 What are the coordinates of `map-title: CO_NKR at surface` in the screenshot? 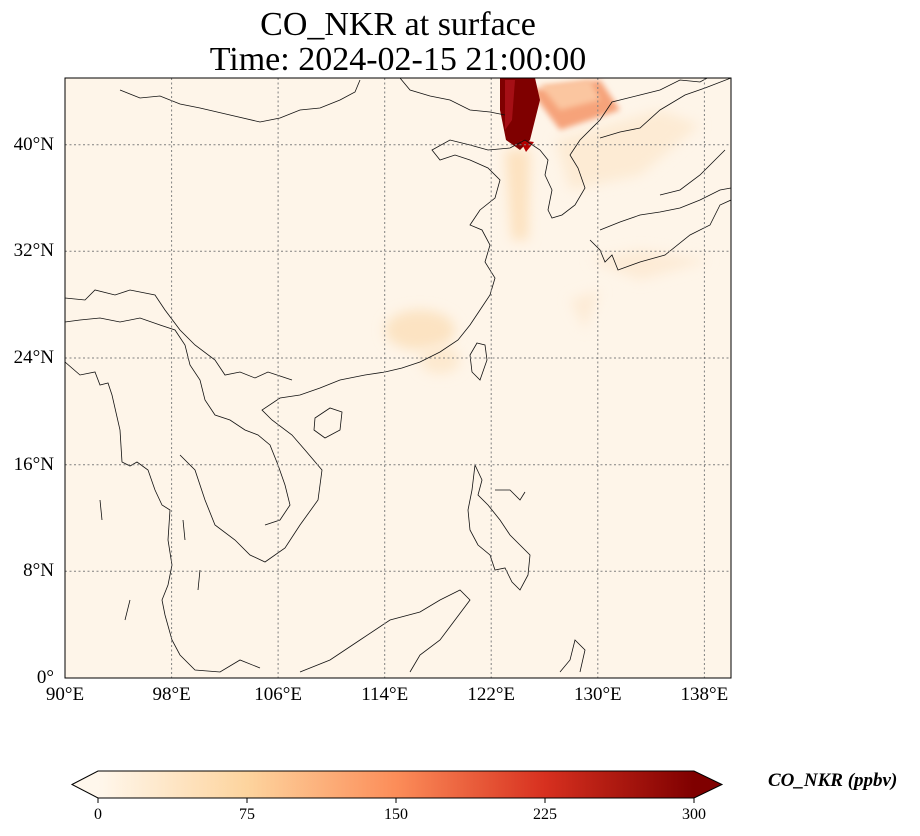 It's located at (398, 24).